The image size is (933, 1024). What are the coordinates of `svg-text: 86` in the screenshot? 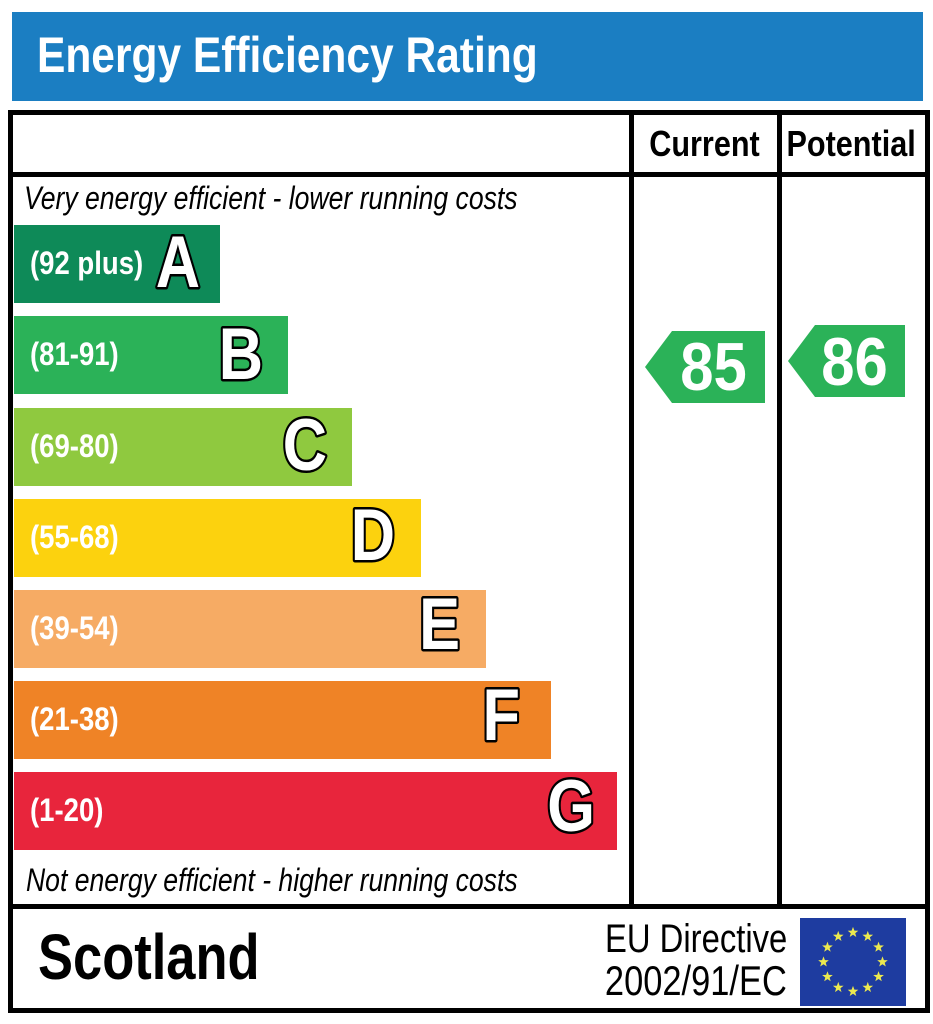 It's located at (854, 361).